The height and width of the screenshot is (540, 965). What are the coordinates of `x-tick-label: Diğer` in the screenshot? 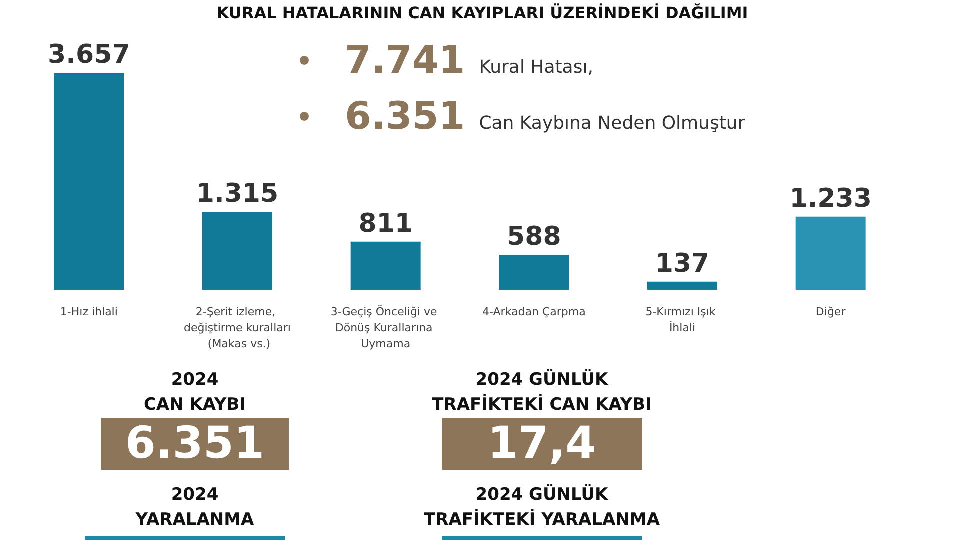 It's located at (831, 312).